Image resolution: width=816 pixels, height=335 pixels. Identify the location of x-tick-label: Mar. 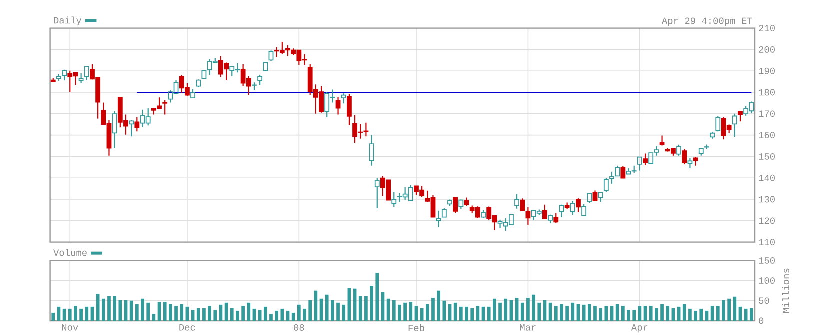
(528, 327).